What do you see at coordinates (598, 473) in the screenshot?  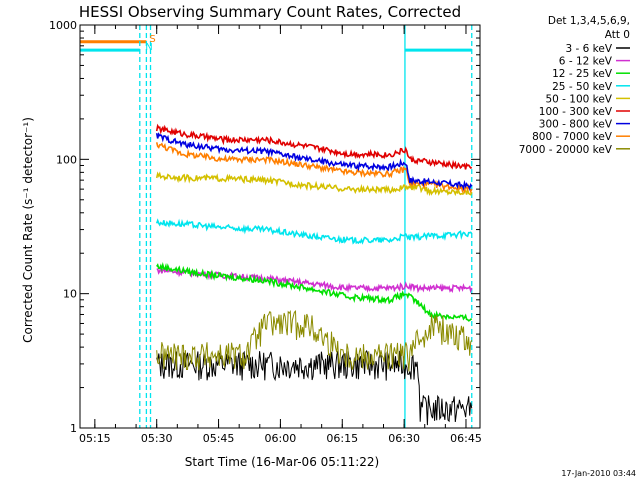 I see `footer-timestamp: 17-Jan-2010 03:44` at bounding box center [598, 473].